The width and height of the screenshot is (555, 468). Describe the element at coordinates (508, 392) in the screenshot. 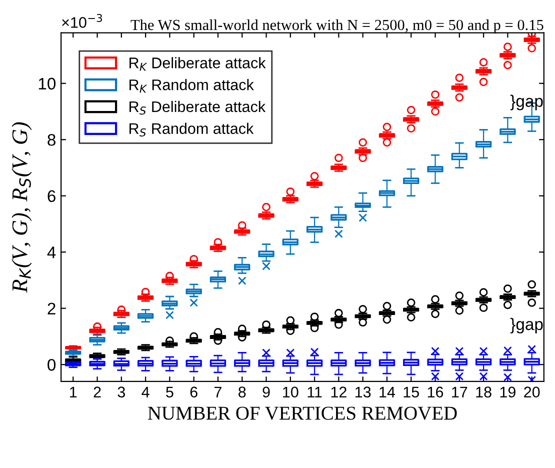

I see `x-tick-label: 19` at that location.